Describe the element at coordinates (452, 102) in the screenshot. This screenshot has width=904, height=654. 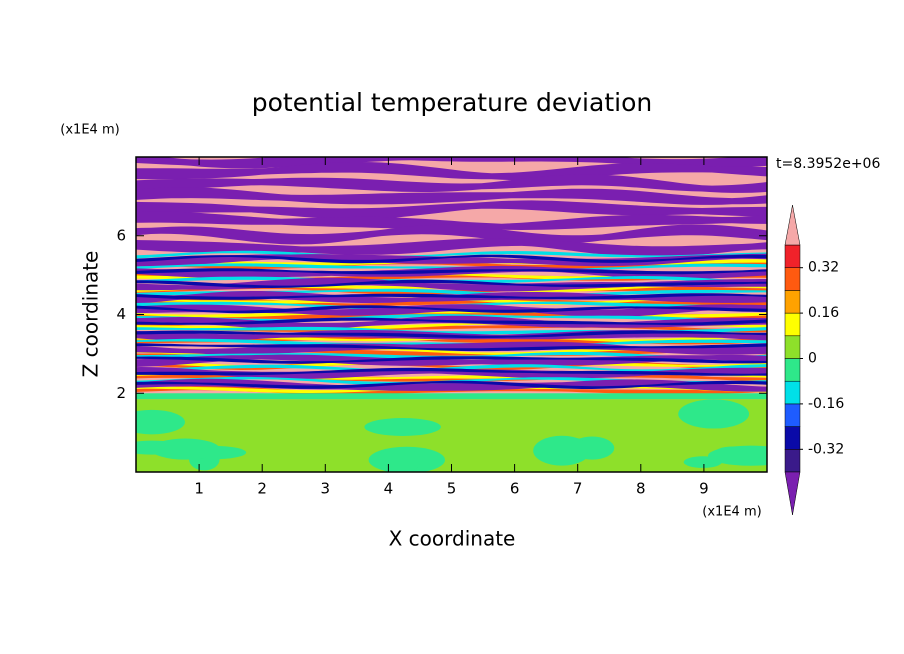
I see `chart-title: potential temperature deviation` at that location.